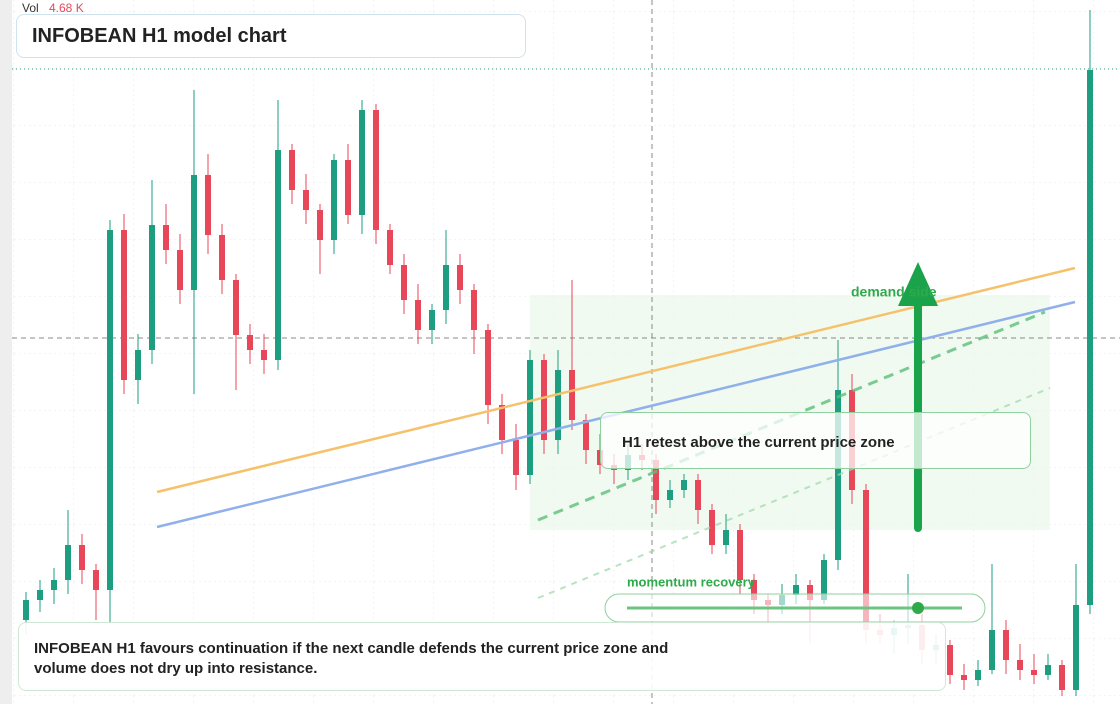  Describe the element at coordinates (30, 8) in the screenshot. I see `volume-label: Vol` at that location.